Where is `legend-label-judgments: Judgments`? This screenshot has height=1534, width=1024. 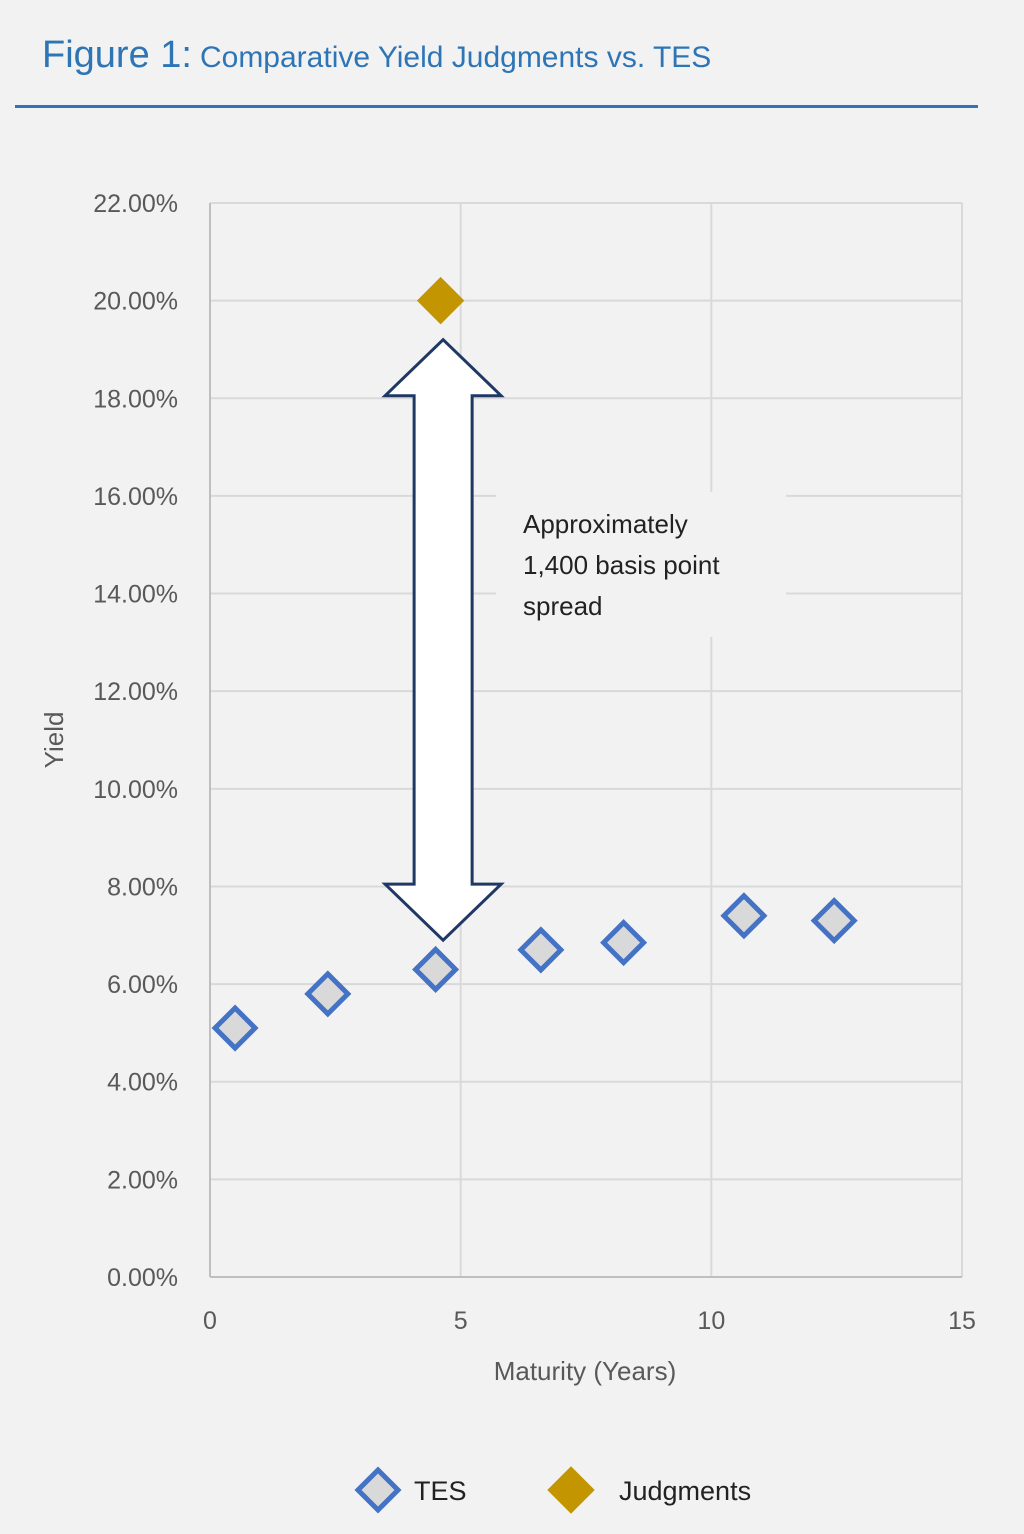
legend-label-judgments: Judgments is located at coordinates (685, 1491).